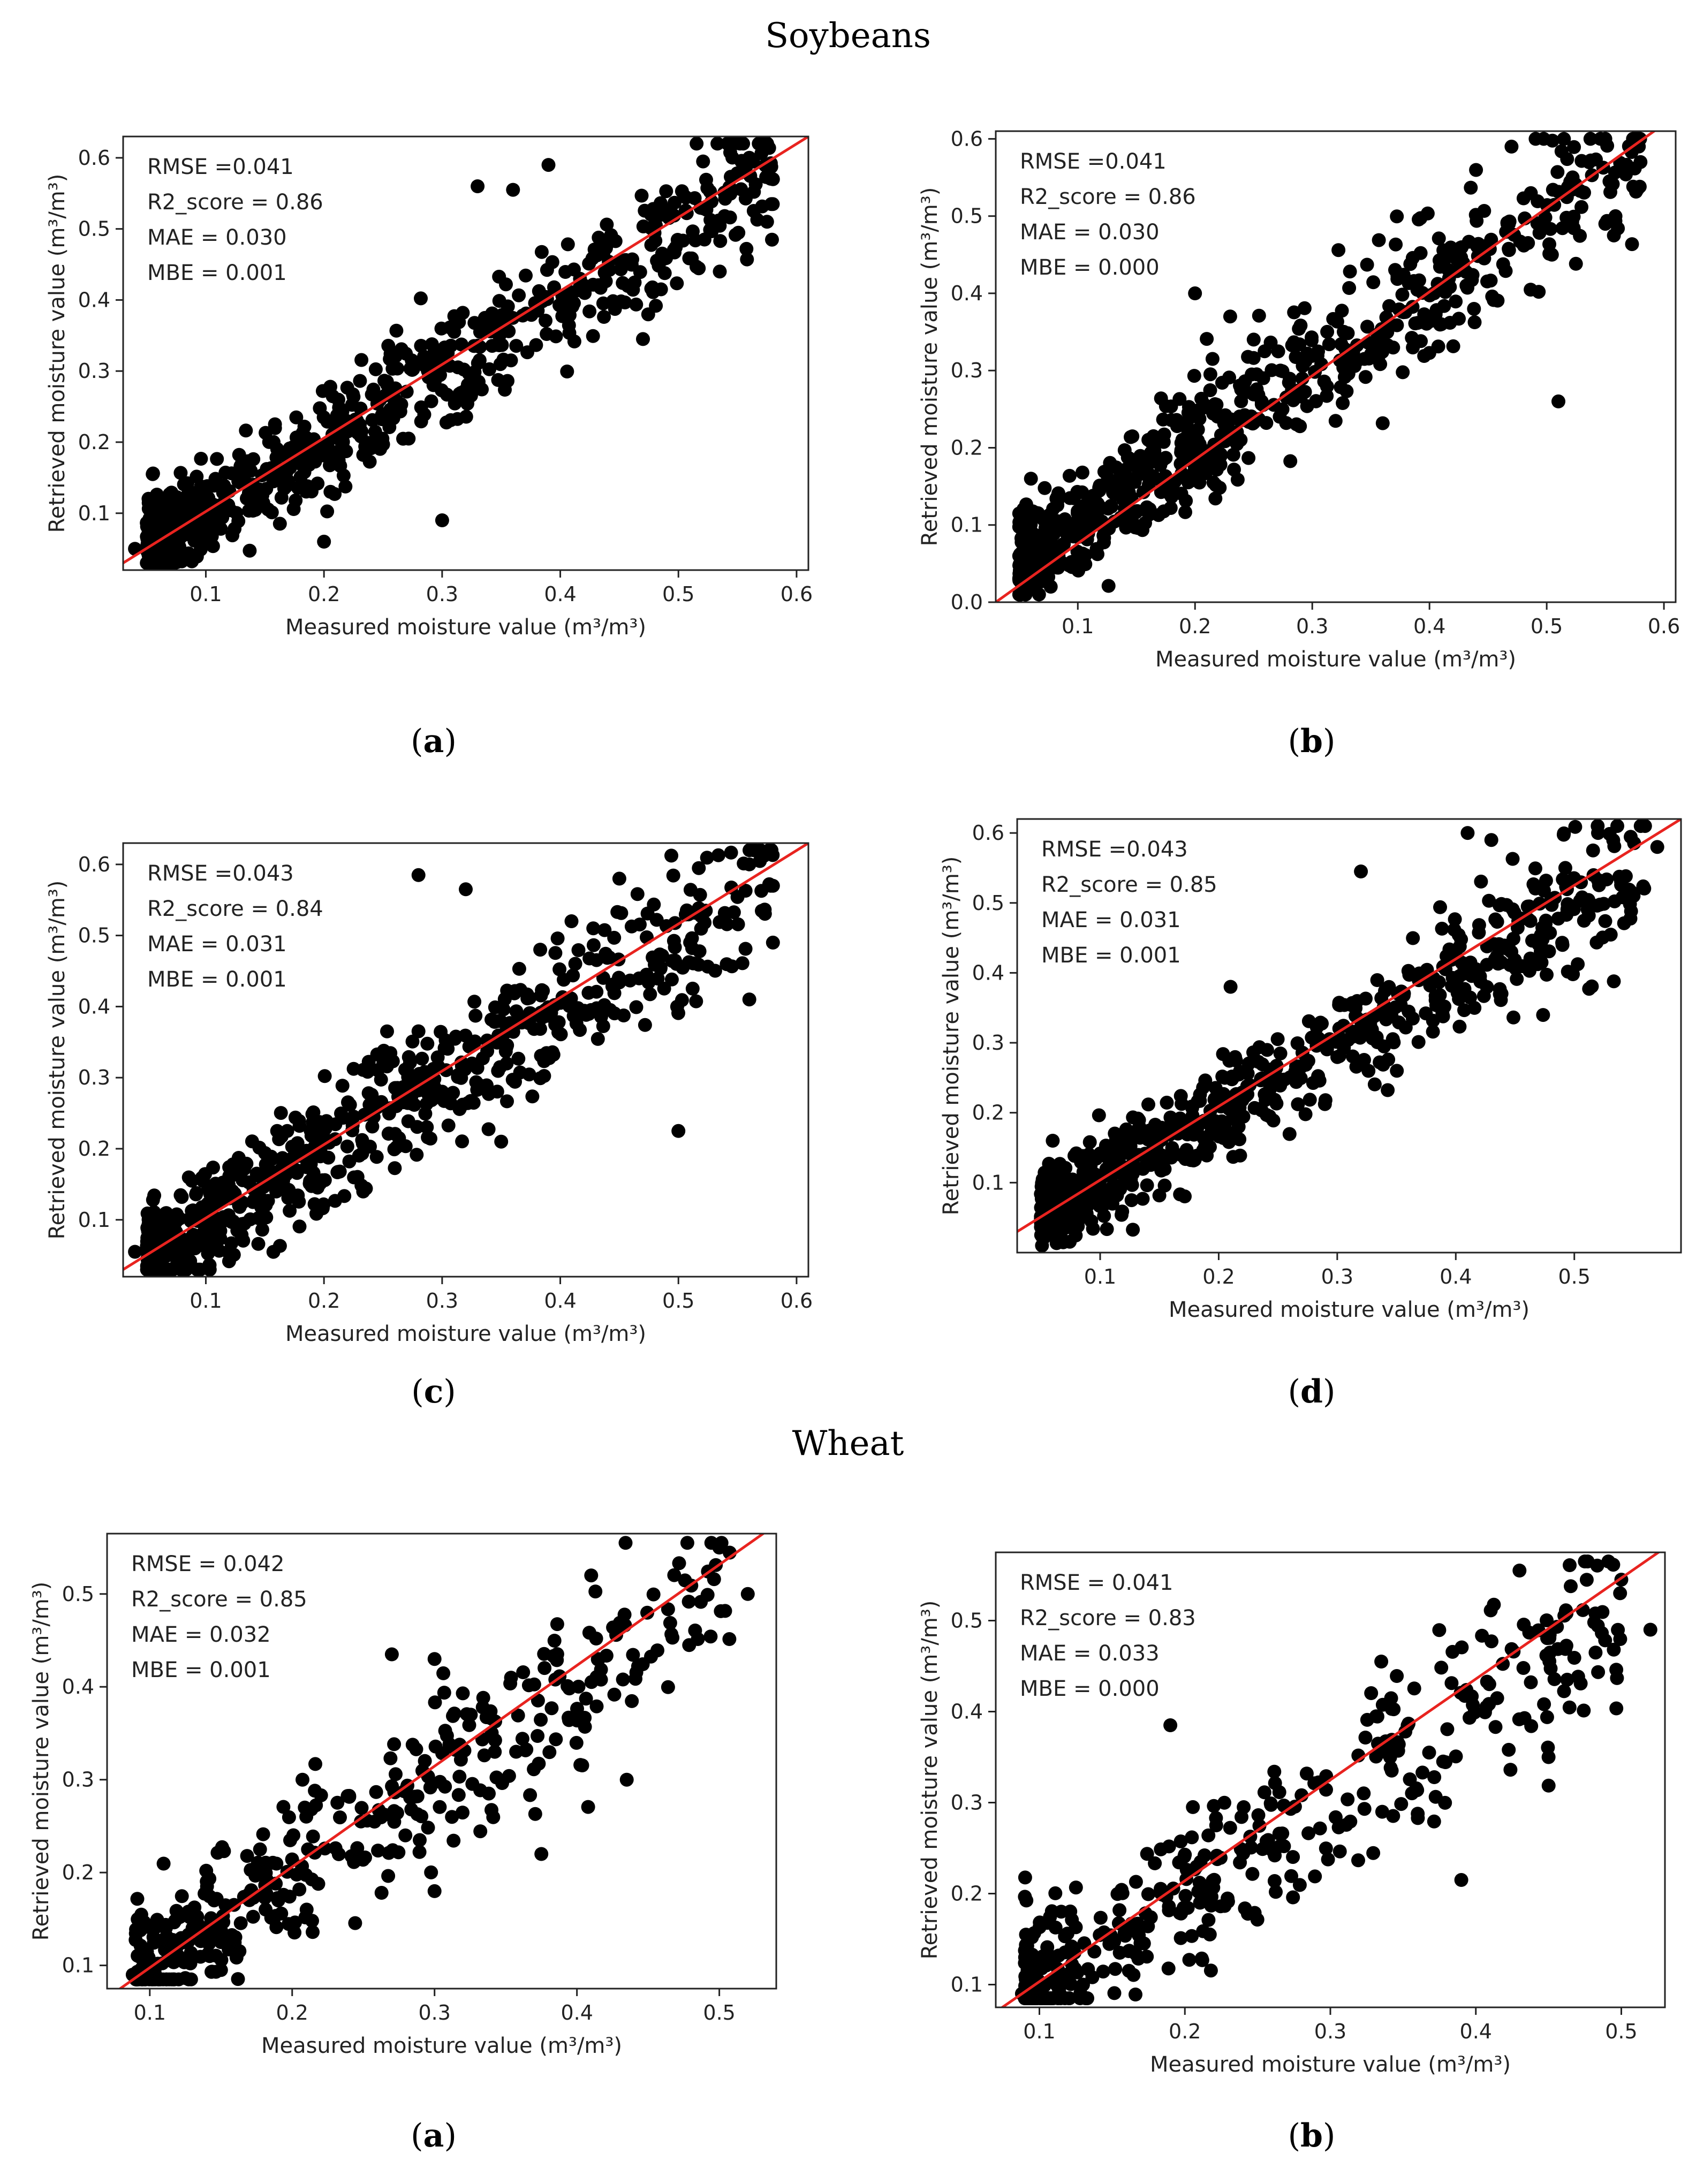  I want to click on chart-soy-d-x-axis-label: Measured moisture value (m³/m³), so click(1349, 1310).